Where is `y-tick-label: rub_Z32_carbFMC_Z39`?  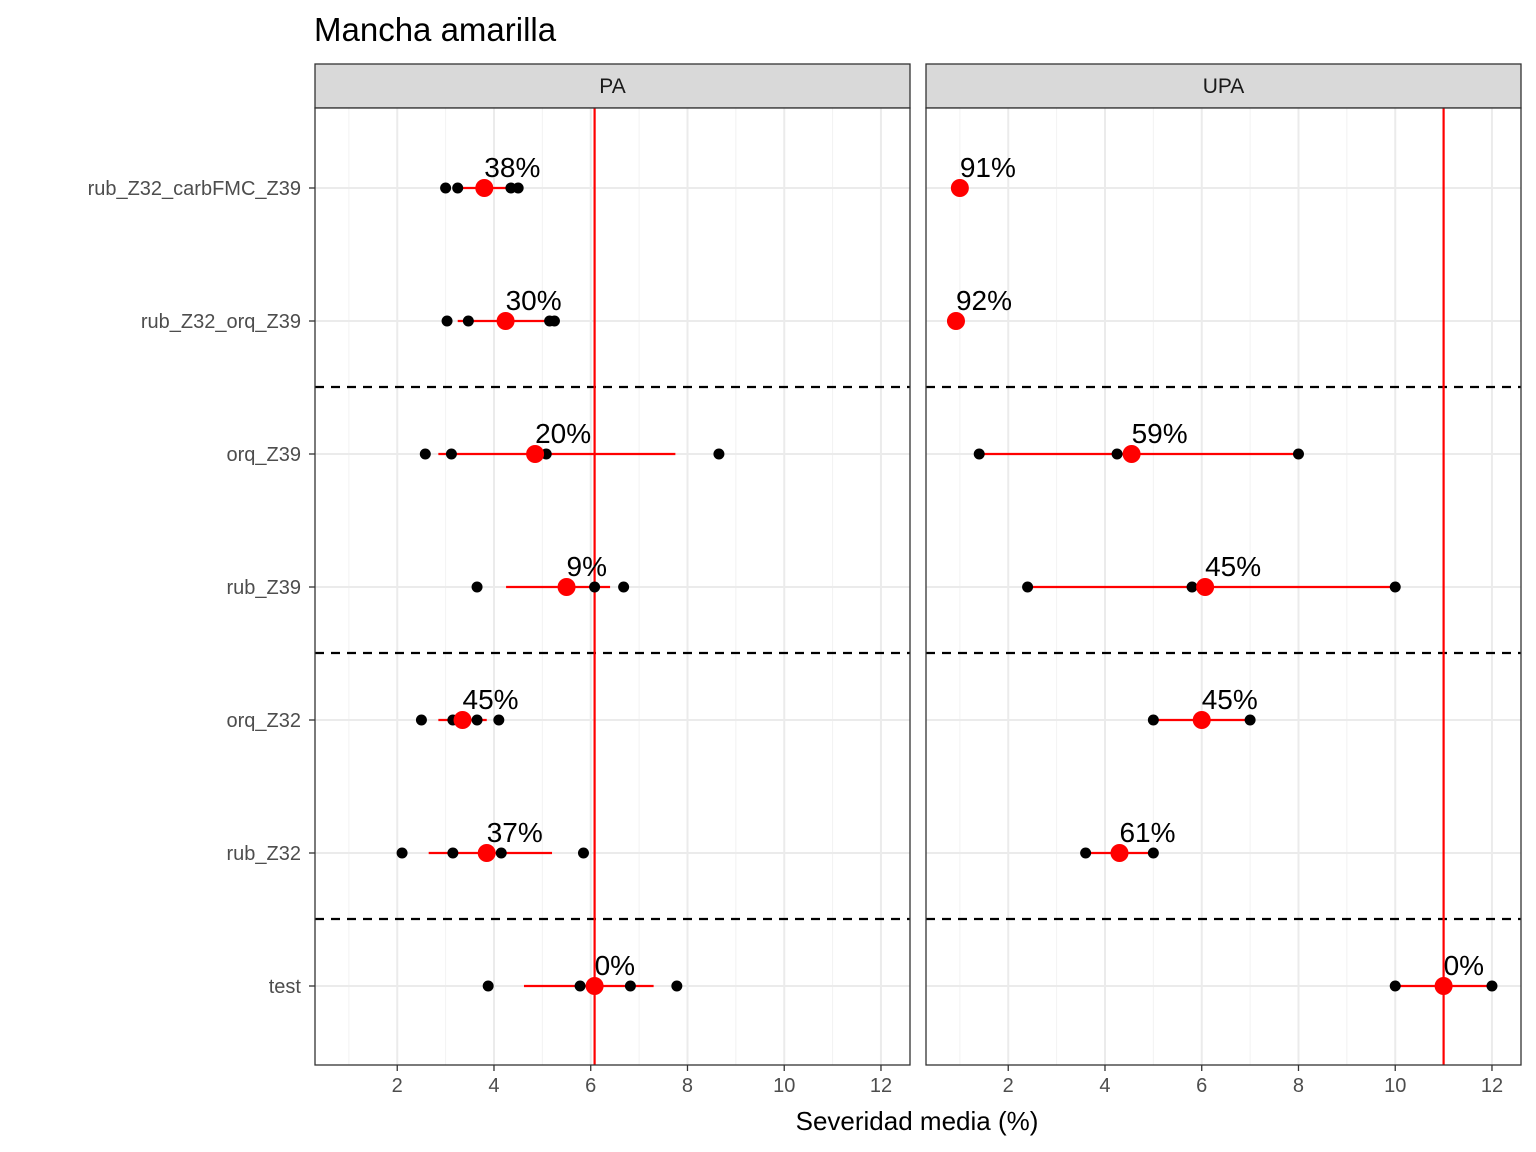 y-tick-label: rub_Z32_carbFMC_Z39 is located at coordinates (194, 189).